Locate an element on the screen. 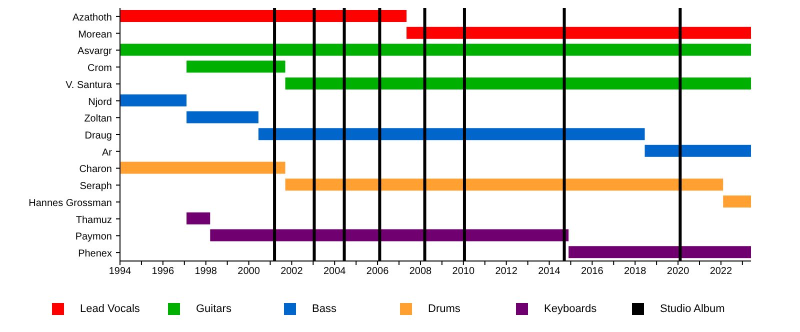 This screenshot has width=800, height=332. y-tick-label: Phenex is located at coordinates (95, 254).